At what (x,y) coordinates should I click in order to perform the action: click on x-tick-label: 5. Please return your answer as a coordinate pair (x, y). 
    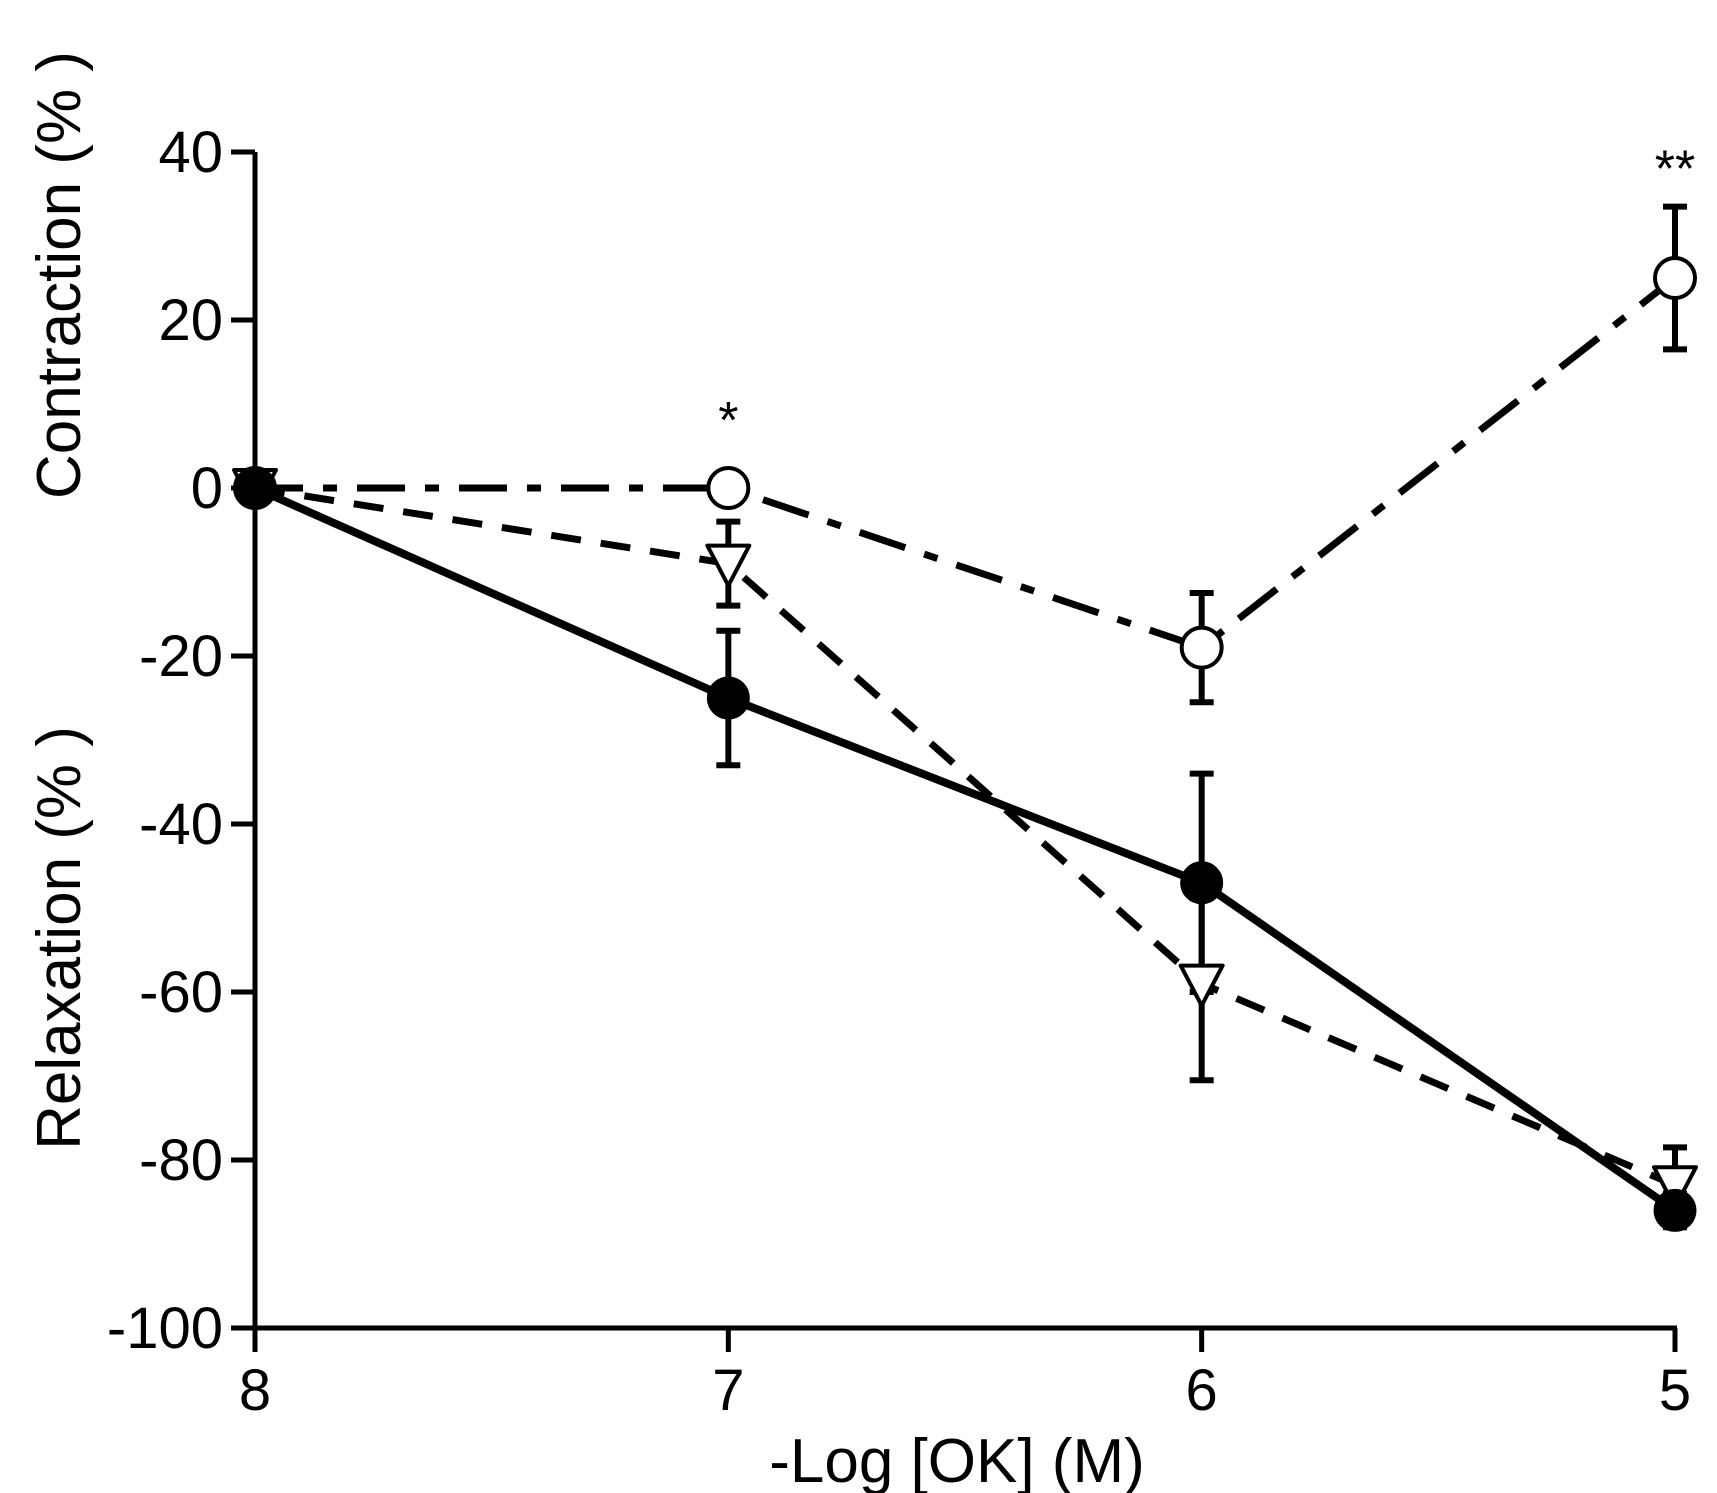
    Looking at the image, I should click on (1675, 1390).